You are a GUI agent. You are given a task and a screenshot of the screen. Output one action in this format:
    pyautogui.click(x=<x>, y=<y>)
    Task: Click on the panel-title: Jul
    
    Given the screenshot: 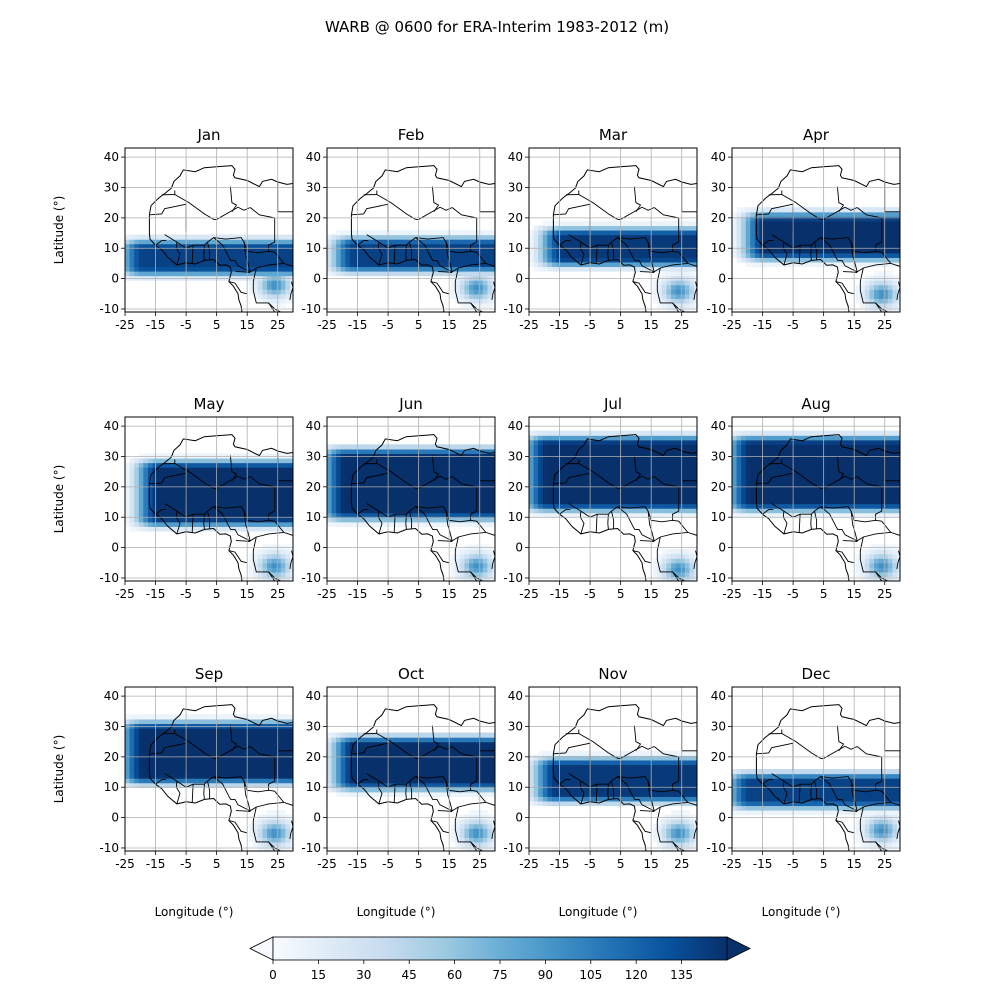 What is the action you would take?
    pyautogui.click(x=612, y=404)
    